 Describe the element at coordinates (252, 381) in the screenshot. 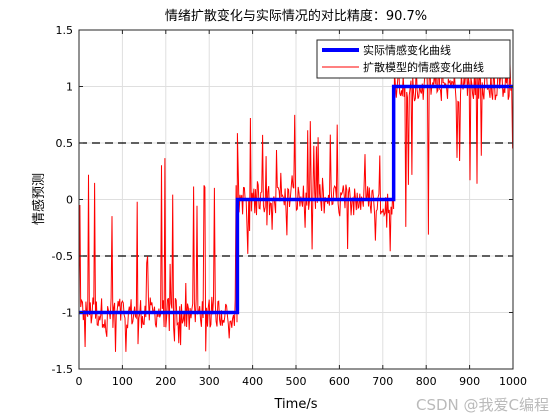

I see `x-tick-label: 400` at that location.